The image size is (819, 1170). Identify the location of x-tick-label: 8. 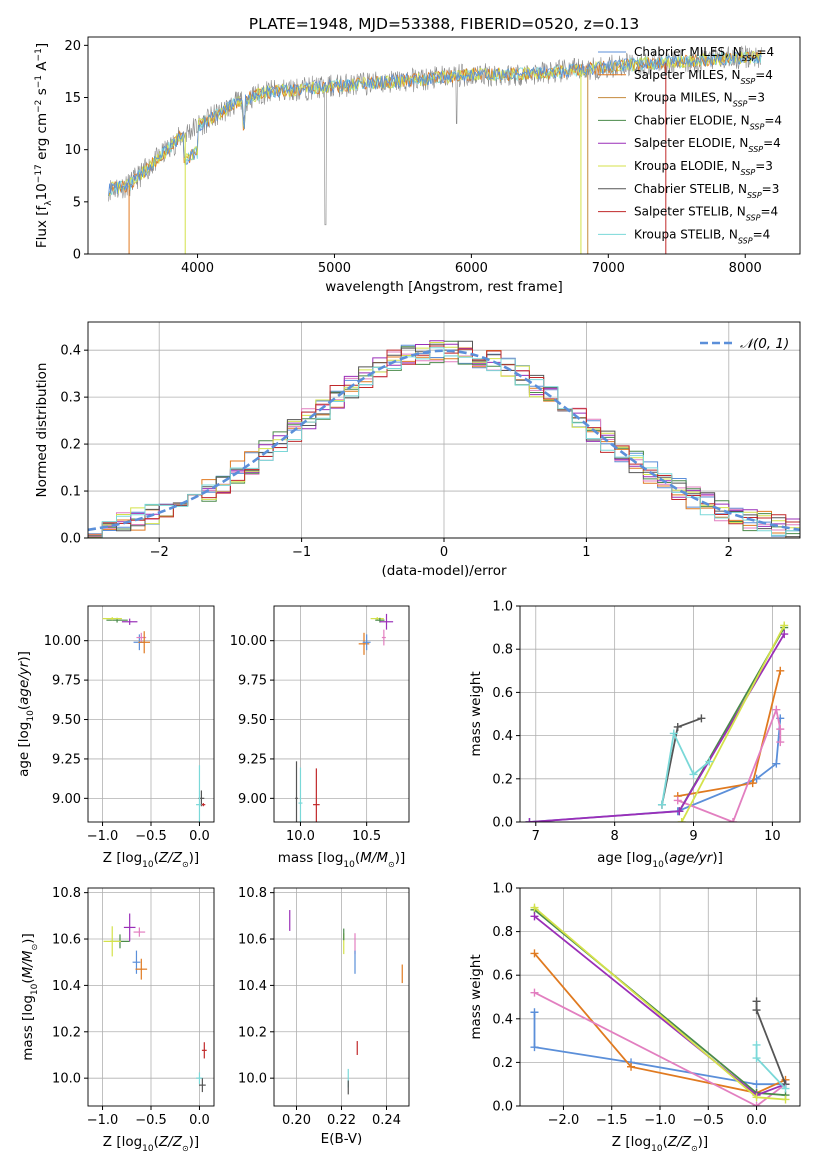
(615, 836).